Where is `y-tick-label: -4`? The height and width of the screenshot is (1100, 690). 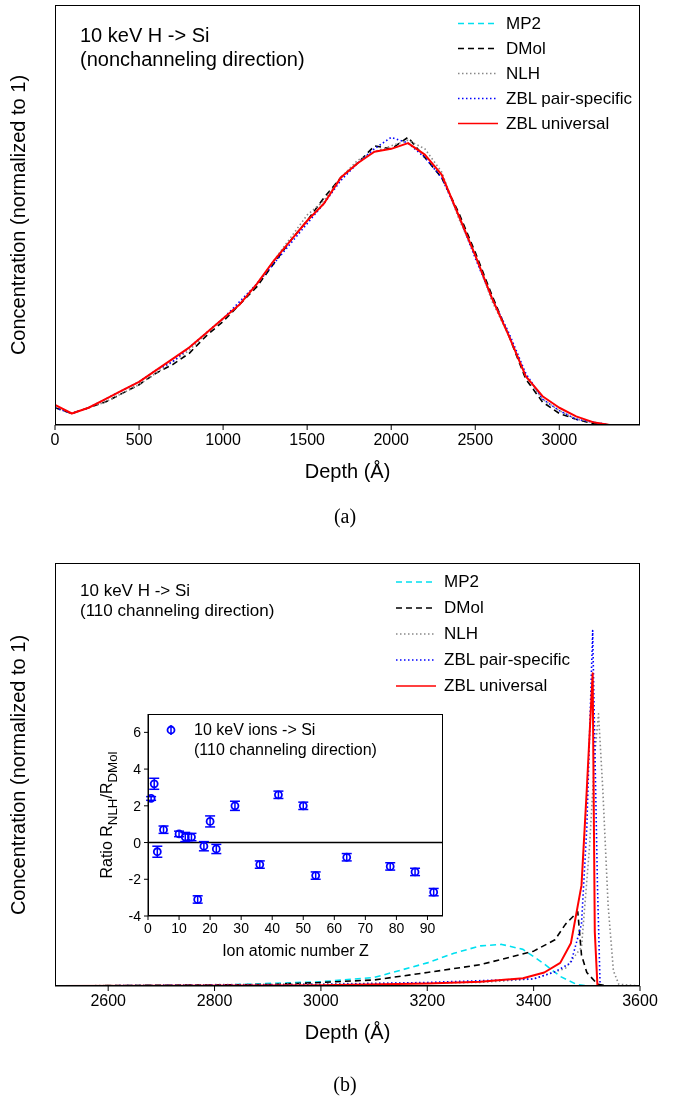
y-tick-label: -4 is located at coordinates (135, 915).